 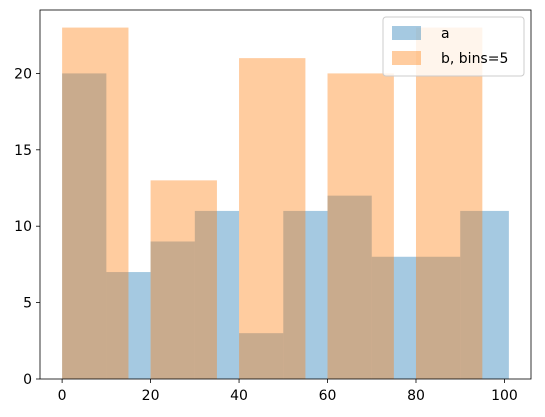 What do you see at coordinates (445, 34) in the screenshot?
I see `legend-label-0: a` at bounding box center [445, 34].